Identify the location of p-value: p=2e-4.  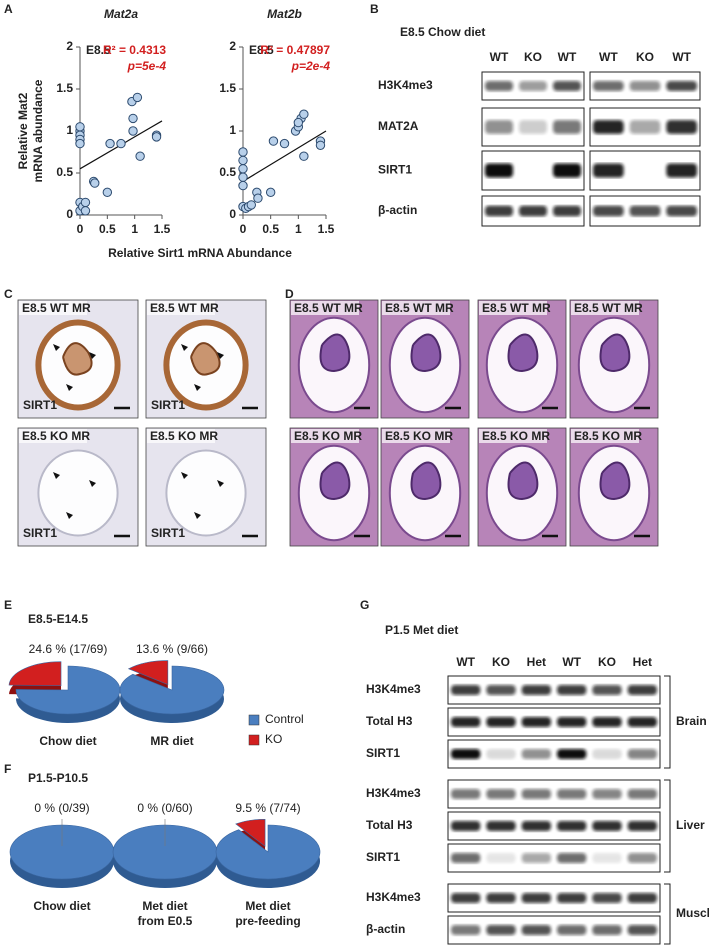
(311, 66).